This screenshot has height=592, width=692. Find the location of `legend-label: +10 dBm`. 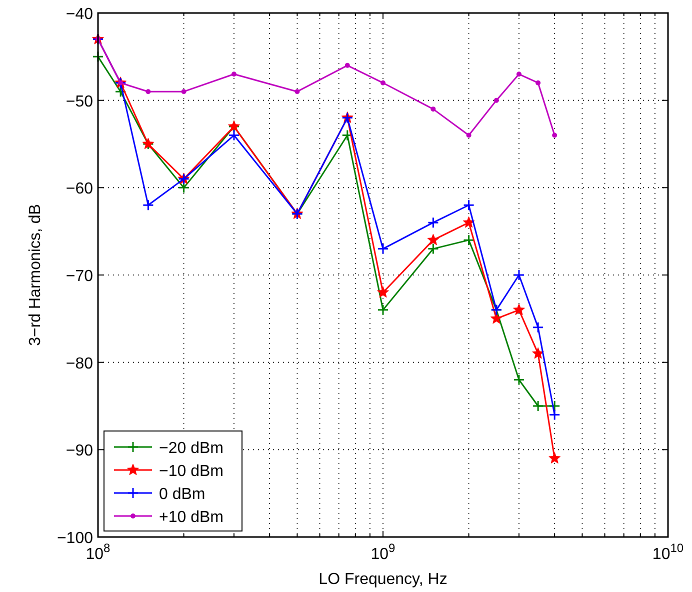

legend-label: +10 dBm is located at coordinates (191, 517).